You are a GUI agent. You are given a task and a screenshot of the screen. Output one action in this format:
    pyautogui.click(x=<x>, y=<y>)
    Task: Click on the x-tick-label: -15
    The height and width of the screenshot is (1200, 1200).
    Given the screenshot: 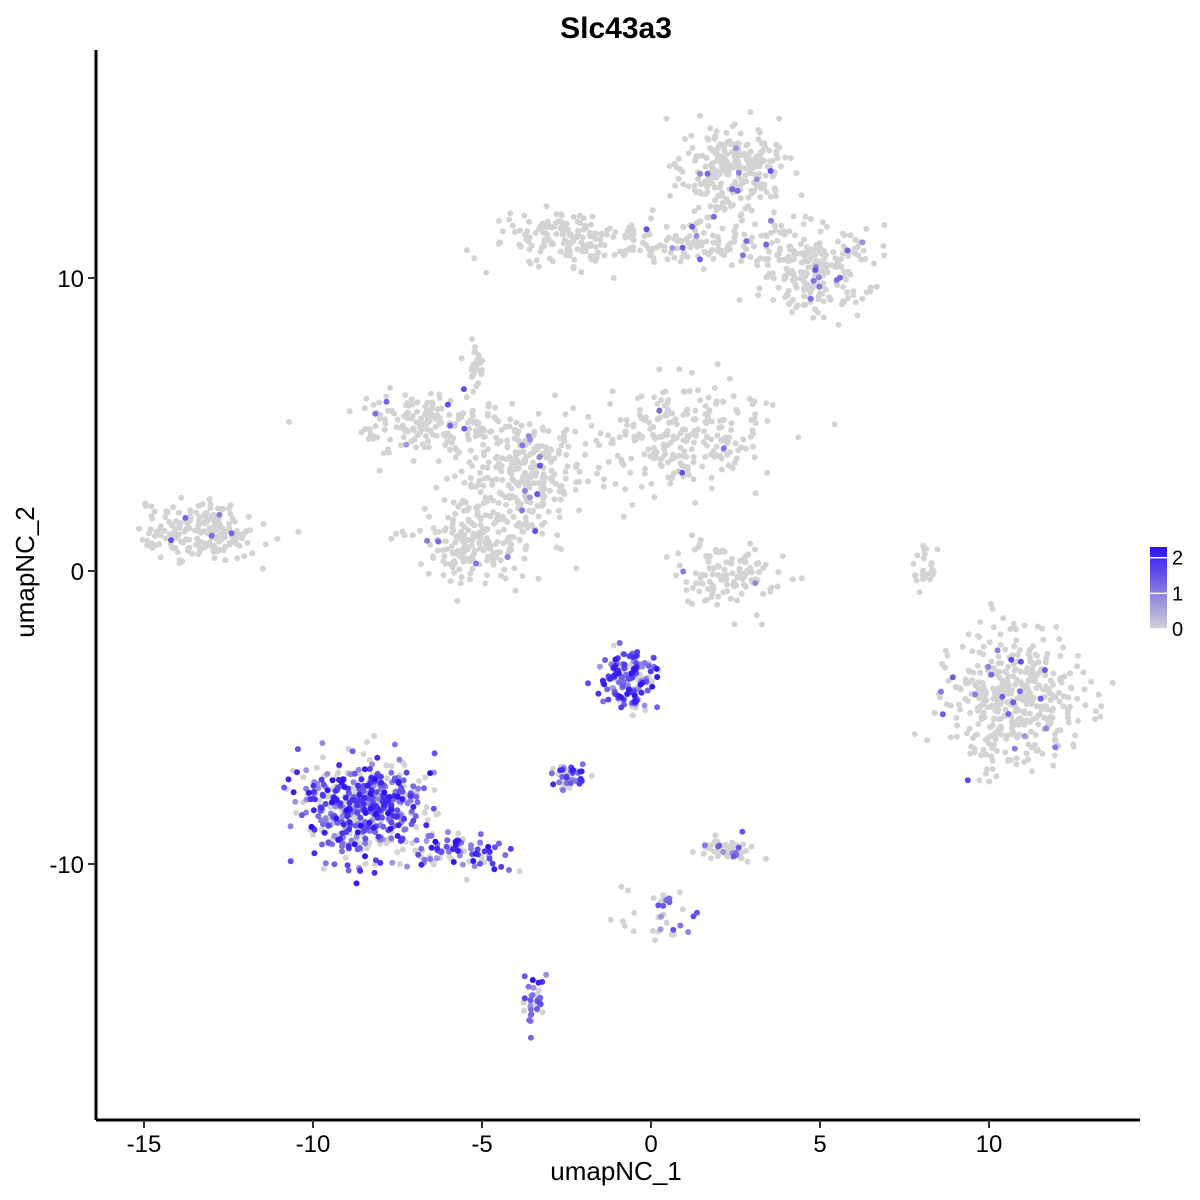 What is the action you would take?
    pyautogui.click(x=144, y=1144)
    